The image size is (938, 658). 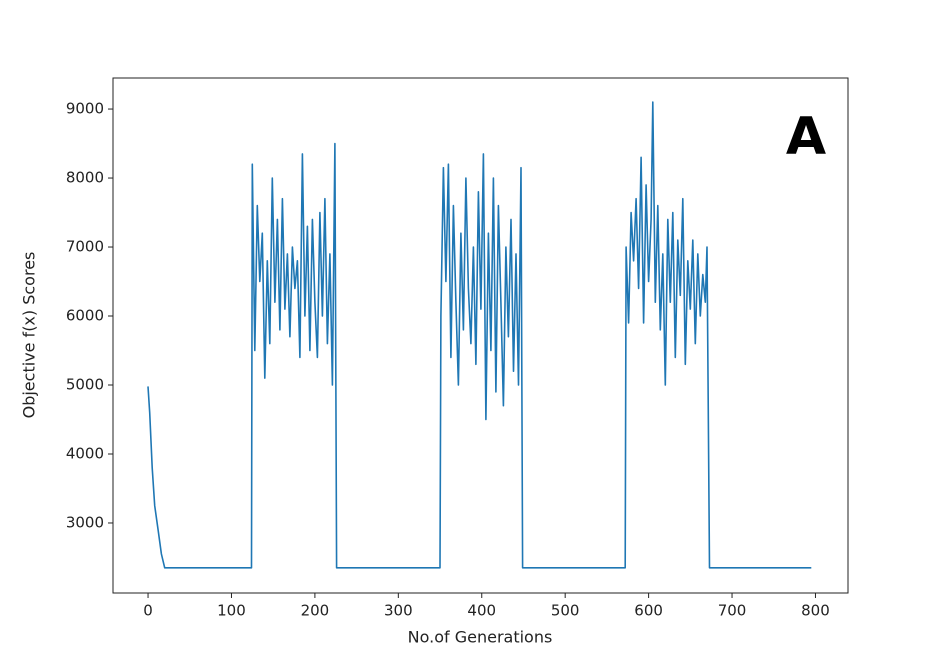 What do you see at coordinates (85, 247) in the screenshot?
I see `y-tick-label: 7000` at bounding box center [85, 247].